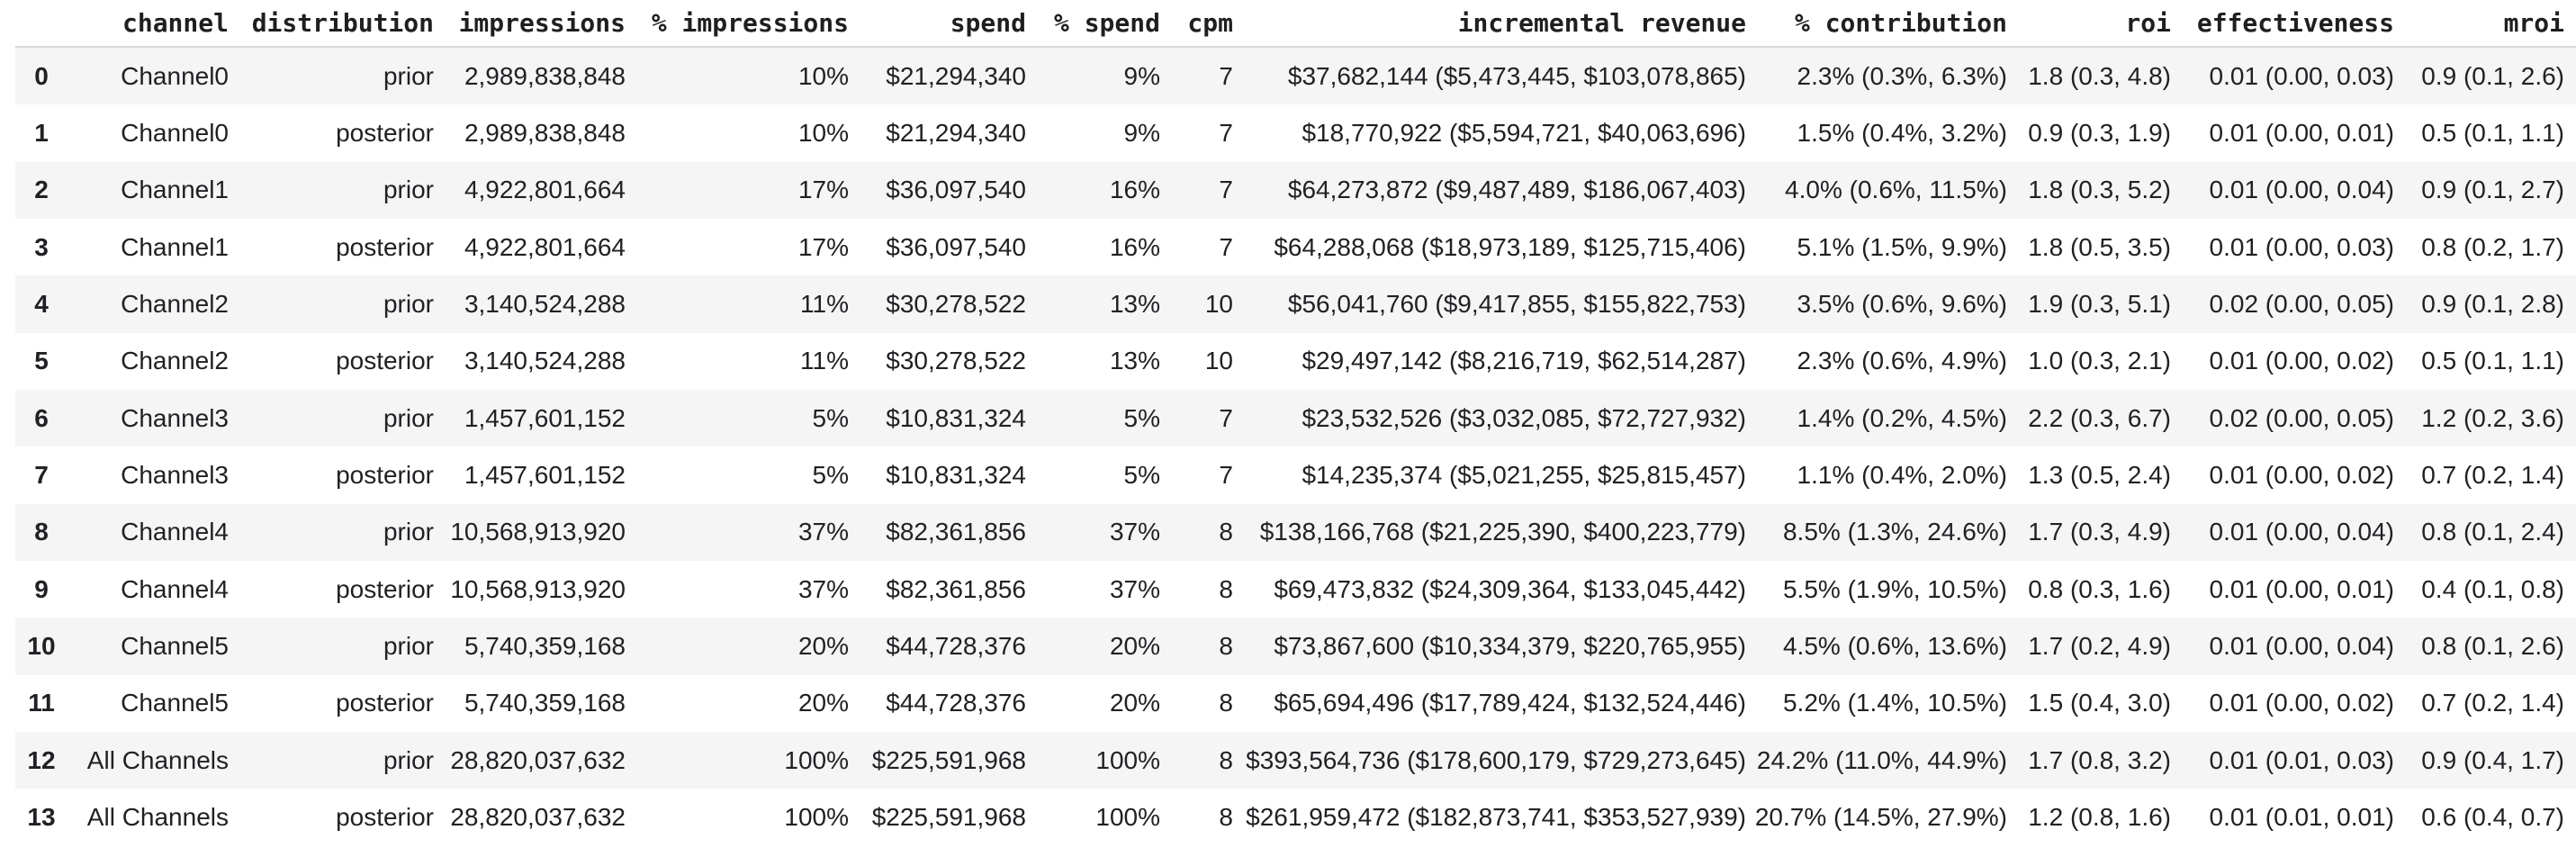 This screenshot has height=848, width=2576. What do you see at coordinates (545, 75) in the screenshot?
I see `cell-impressions: 2,989,838,848` at bounding box center [545, 75].